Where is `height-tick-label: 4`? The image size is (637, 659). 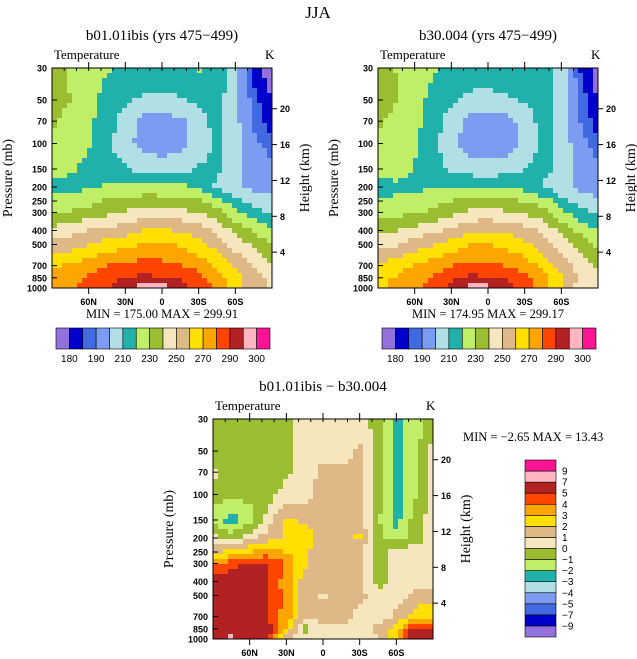 height-tick-label: 4 is located at coordinates (608, 253).